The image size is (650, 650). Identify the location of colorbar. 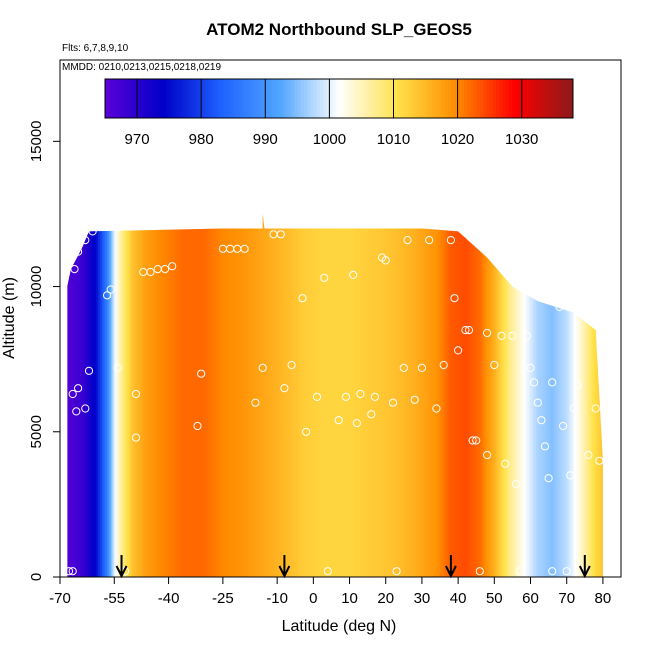
(339, 98).